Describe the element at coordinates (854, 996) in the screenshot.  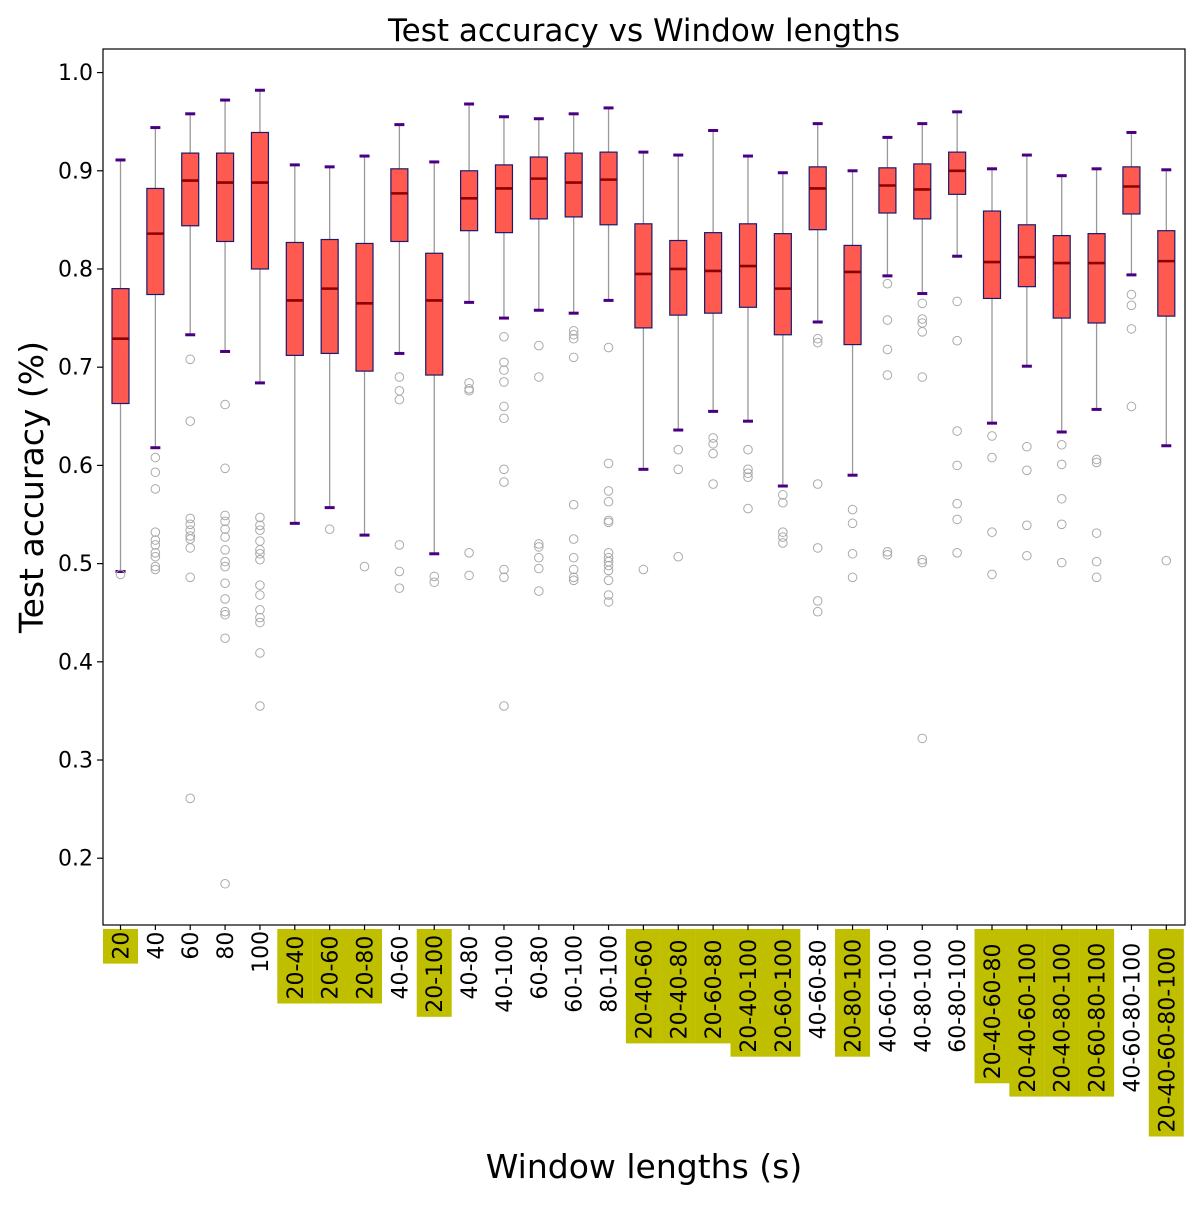
I see `x-tick-label: 20-80-100` at that location.